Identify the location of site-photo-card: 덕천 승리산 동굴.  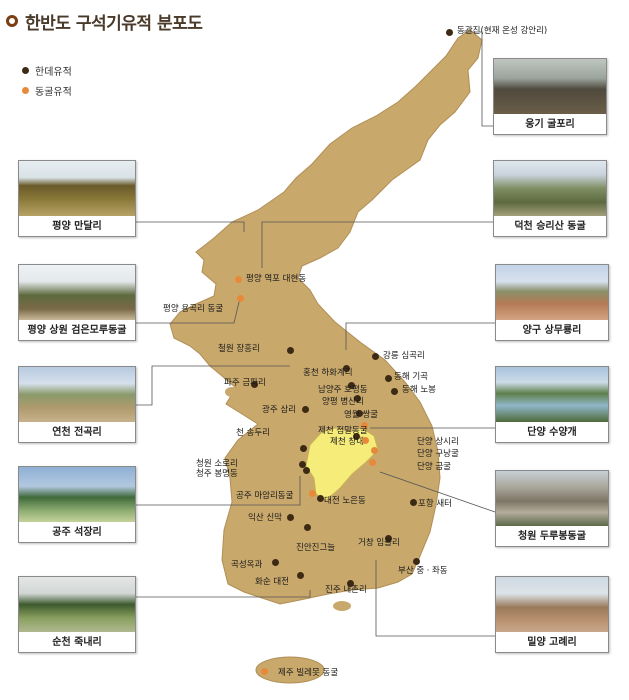
(550, 198).